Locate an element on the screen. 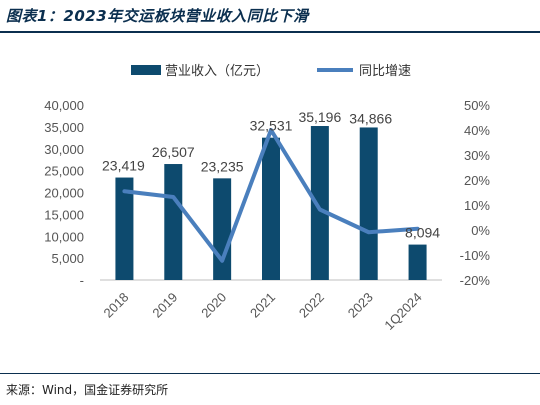  y-right-tick-label: 0% is located at coordinates (480, 230).